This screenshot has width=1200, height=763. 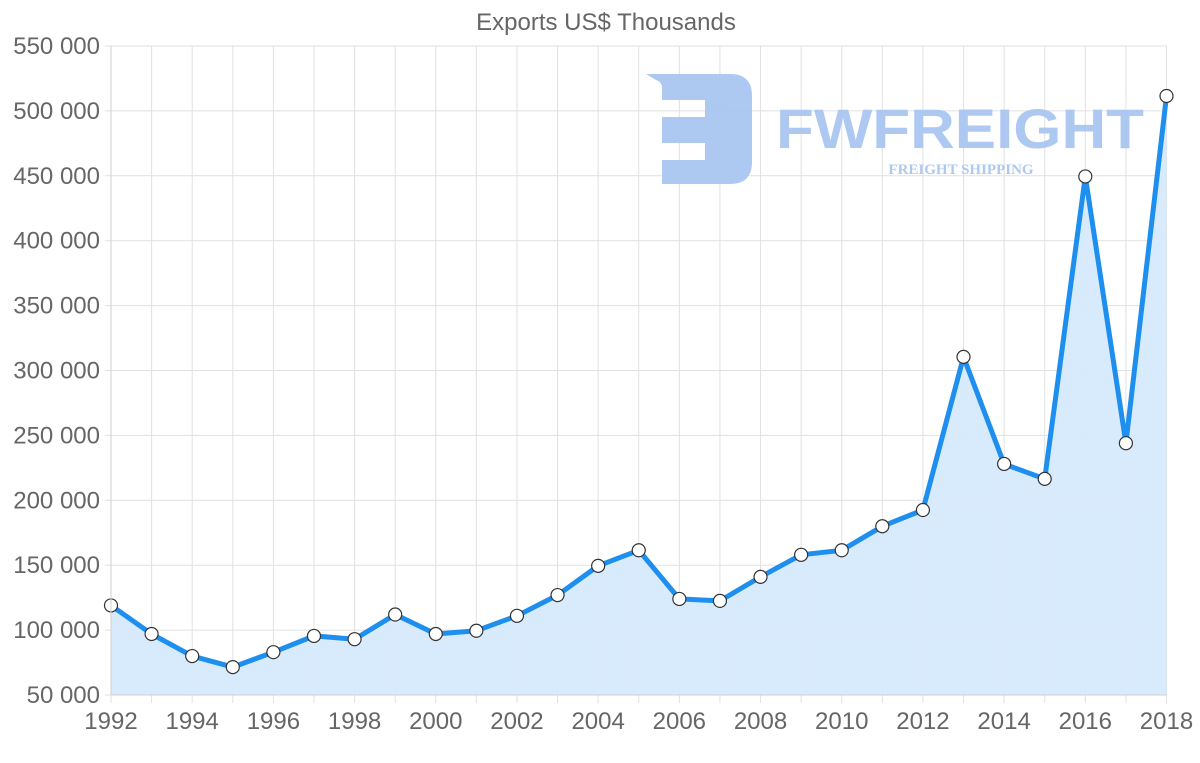 I want to click on y-tick-label: 500 000, so click(x=56, y=111).